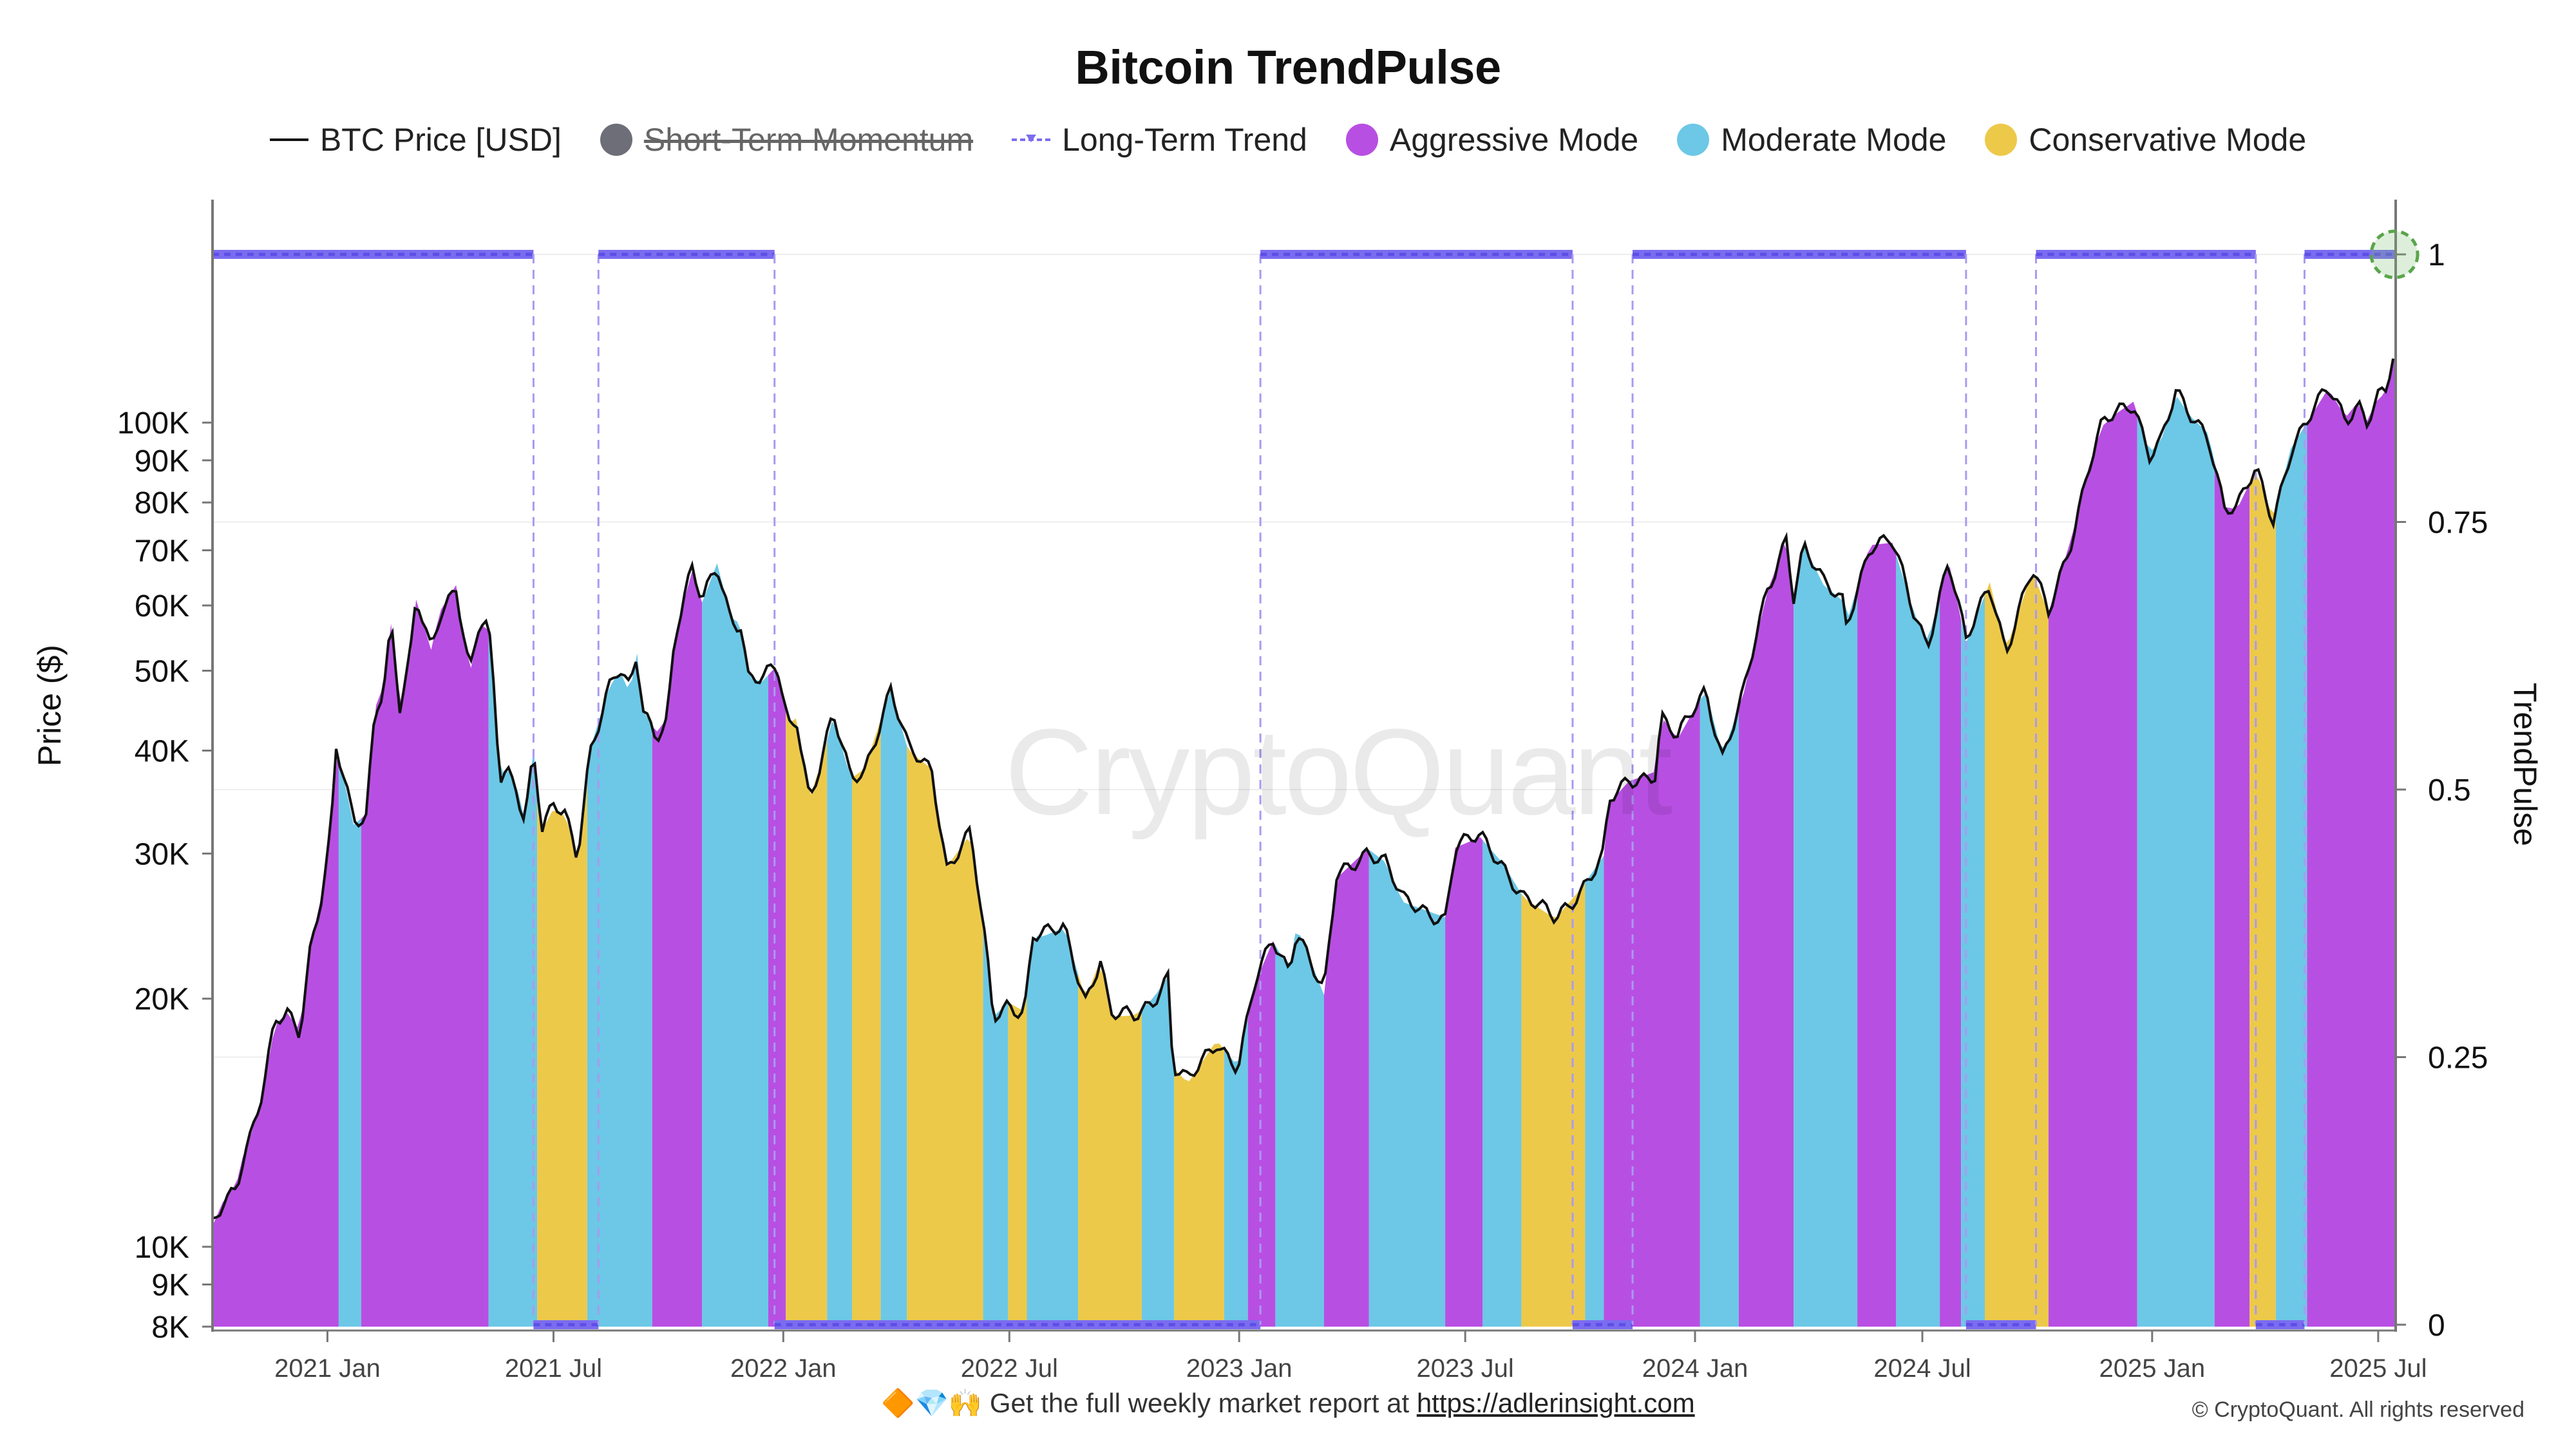 The height and width of the screenshot is (1449, 2576). What do you see at coordinates (2436, 255) in the screenshot?
I see `y2-tick-label: 1` at bounding box center [2436, 255].